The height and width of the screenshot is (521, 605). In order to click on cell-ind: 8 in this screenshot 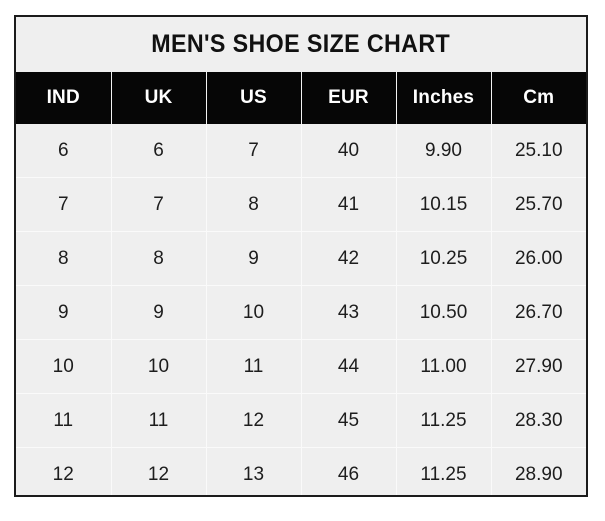, I will do `click(64, 258)`.